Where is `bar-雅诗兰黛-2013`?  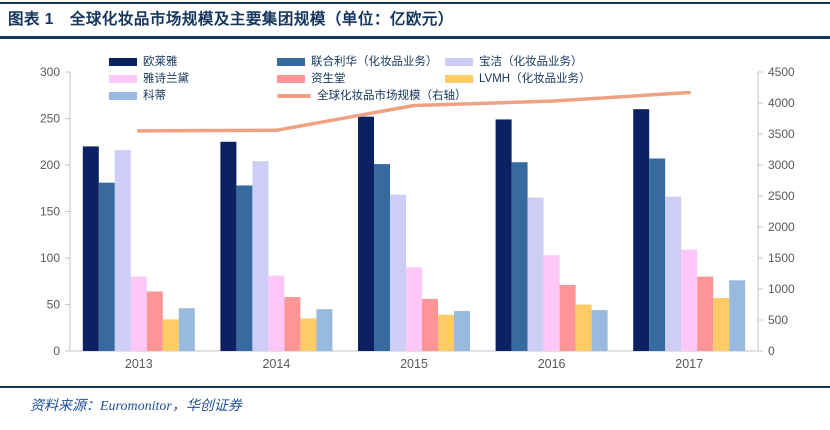 bar-雅诗兰黛-2013 is located at coordinates (138, 313).